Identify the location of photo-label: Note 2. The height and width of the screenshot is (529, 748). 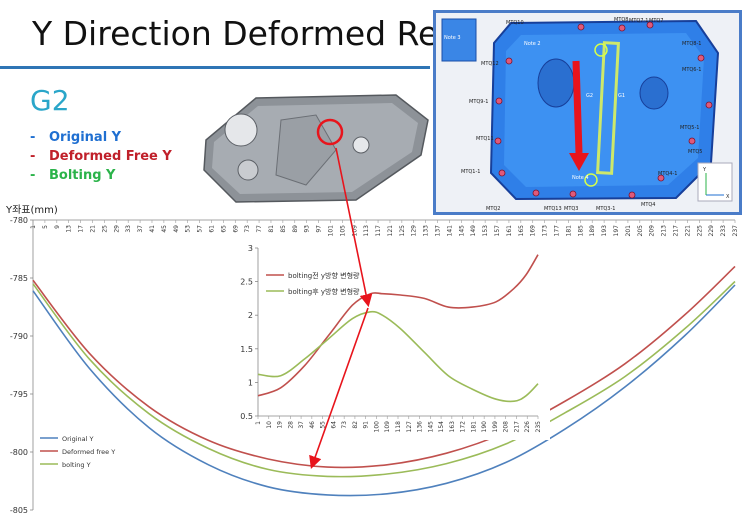
(532, 44).